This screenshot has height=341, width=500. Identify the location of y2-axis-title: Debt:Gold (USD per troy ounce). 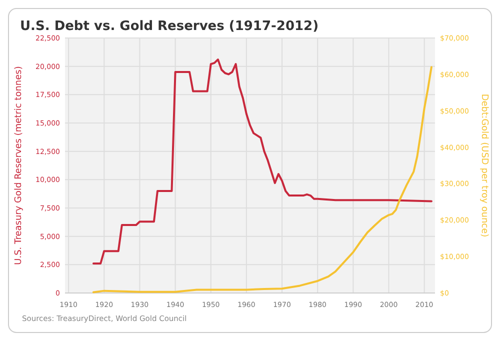
(484, 166).